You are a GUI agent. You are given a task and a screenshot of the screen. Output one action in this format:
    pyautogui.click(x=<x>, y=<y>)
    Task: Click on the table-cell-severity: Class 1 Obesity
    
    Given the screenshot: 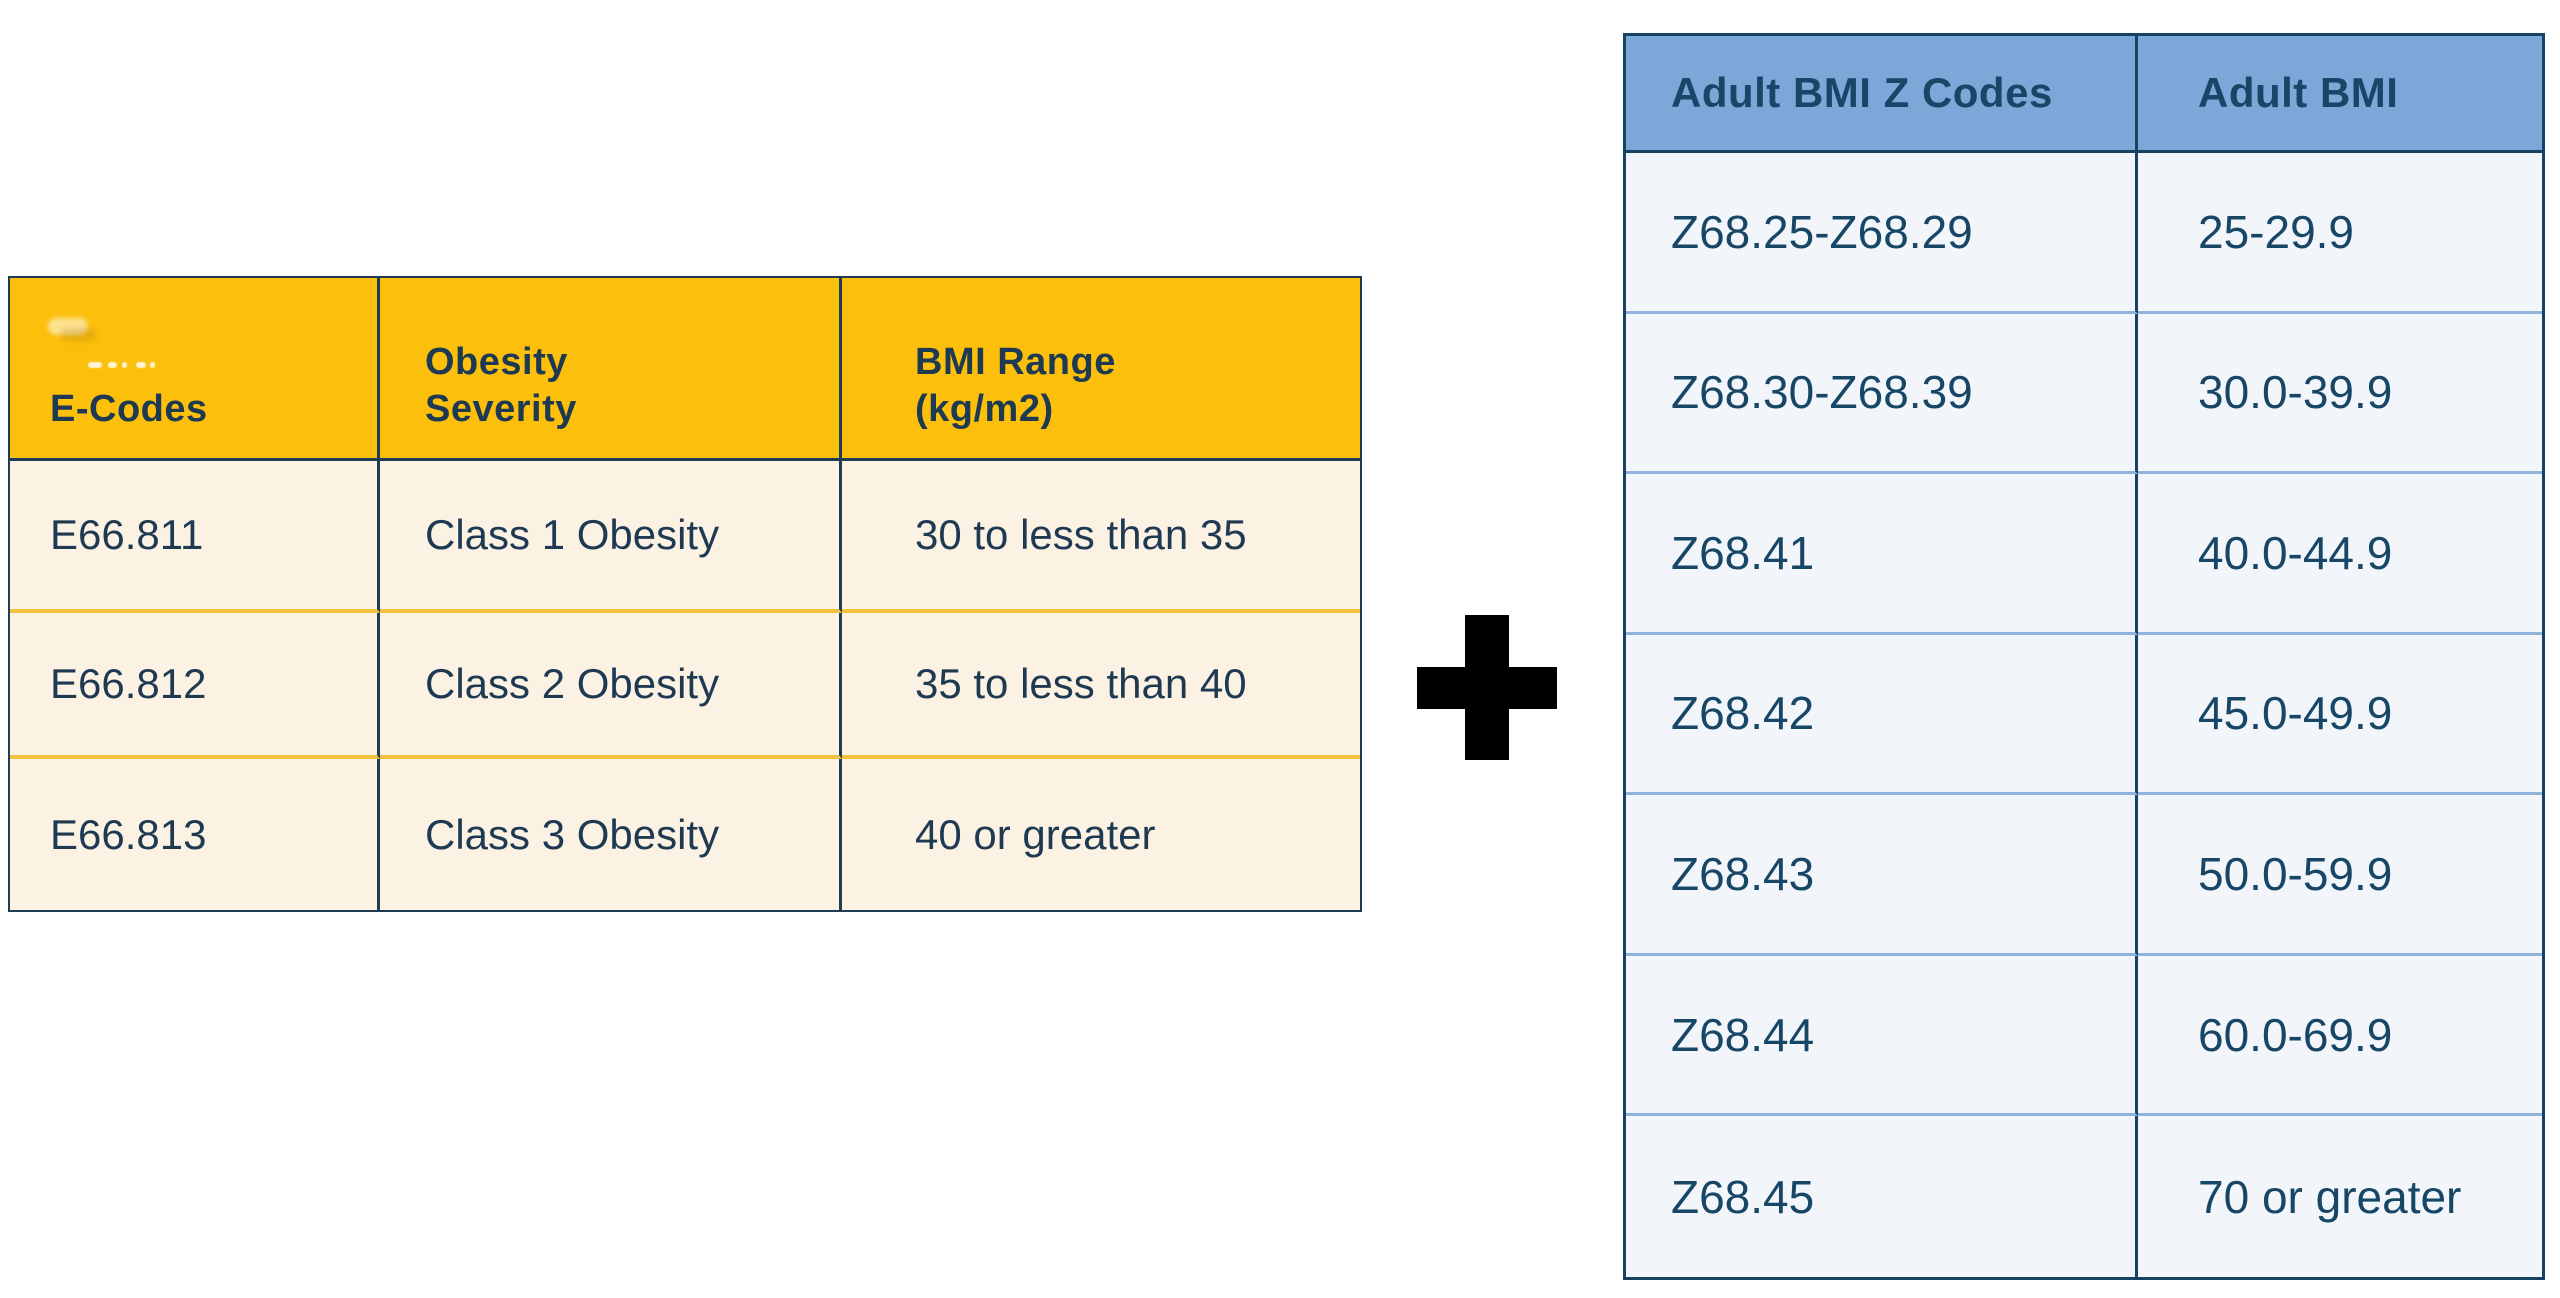 What is the action you would take?
    pyautogui.click(x=611, y=537)
    